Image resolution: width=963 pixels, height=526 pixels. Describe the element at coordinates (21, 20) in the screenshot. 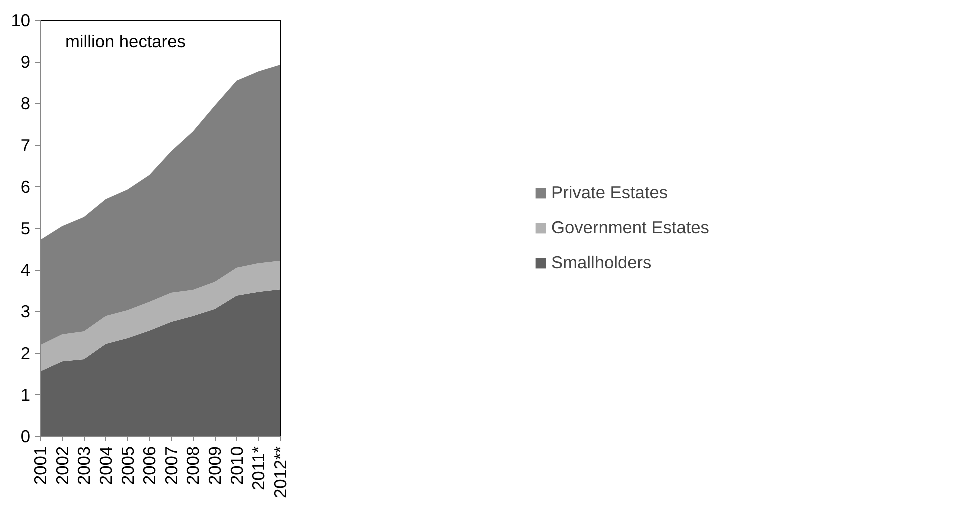

I see `y-tick-label: 10` at that location.